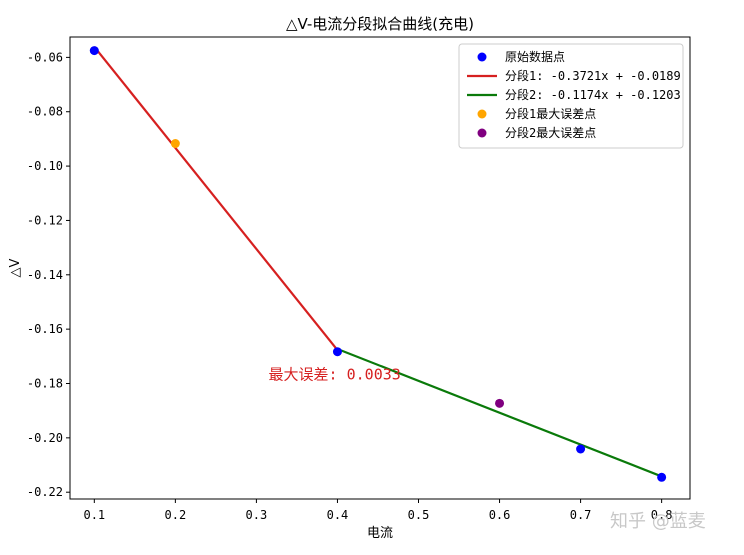  I want to click on legend-label: 分段1: -0.3721x + -0.0189, so click(593, 75).